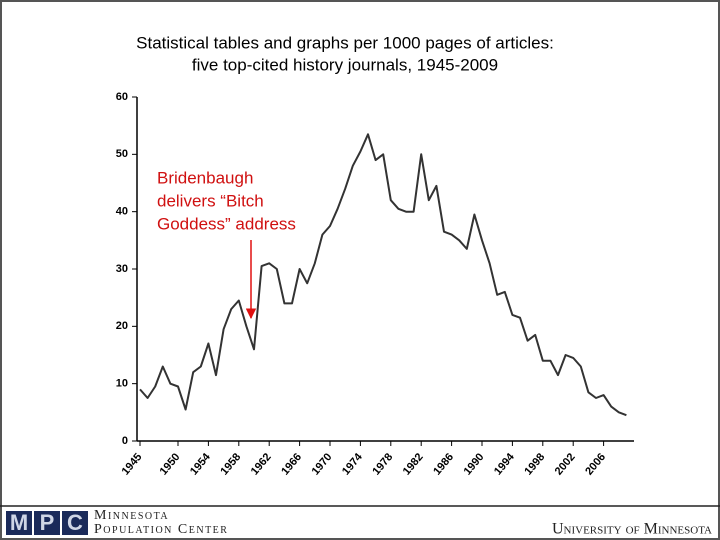  I want to click on logo-letter: M, so click(19, 522).